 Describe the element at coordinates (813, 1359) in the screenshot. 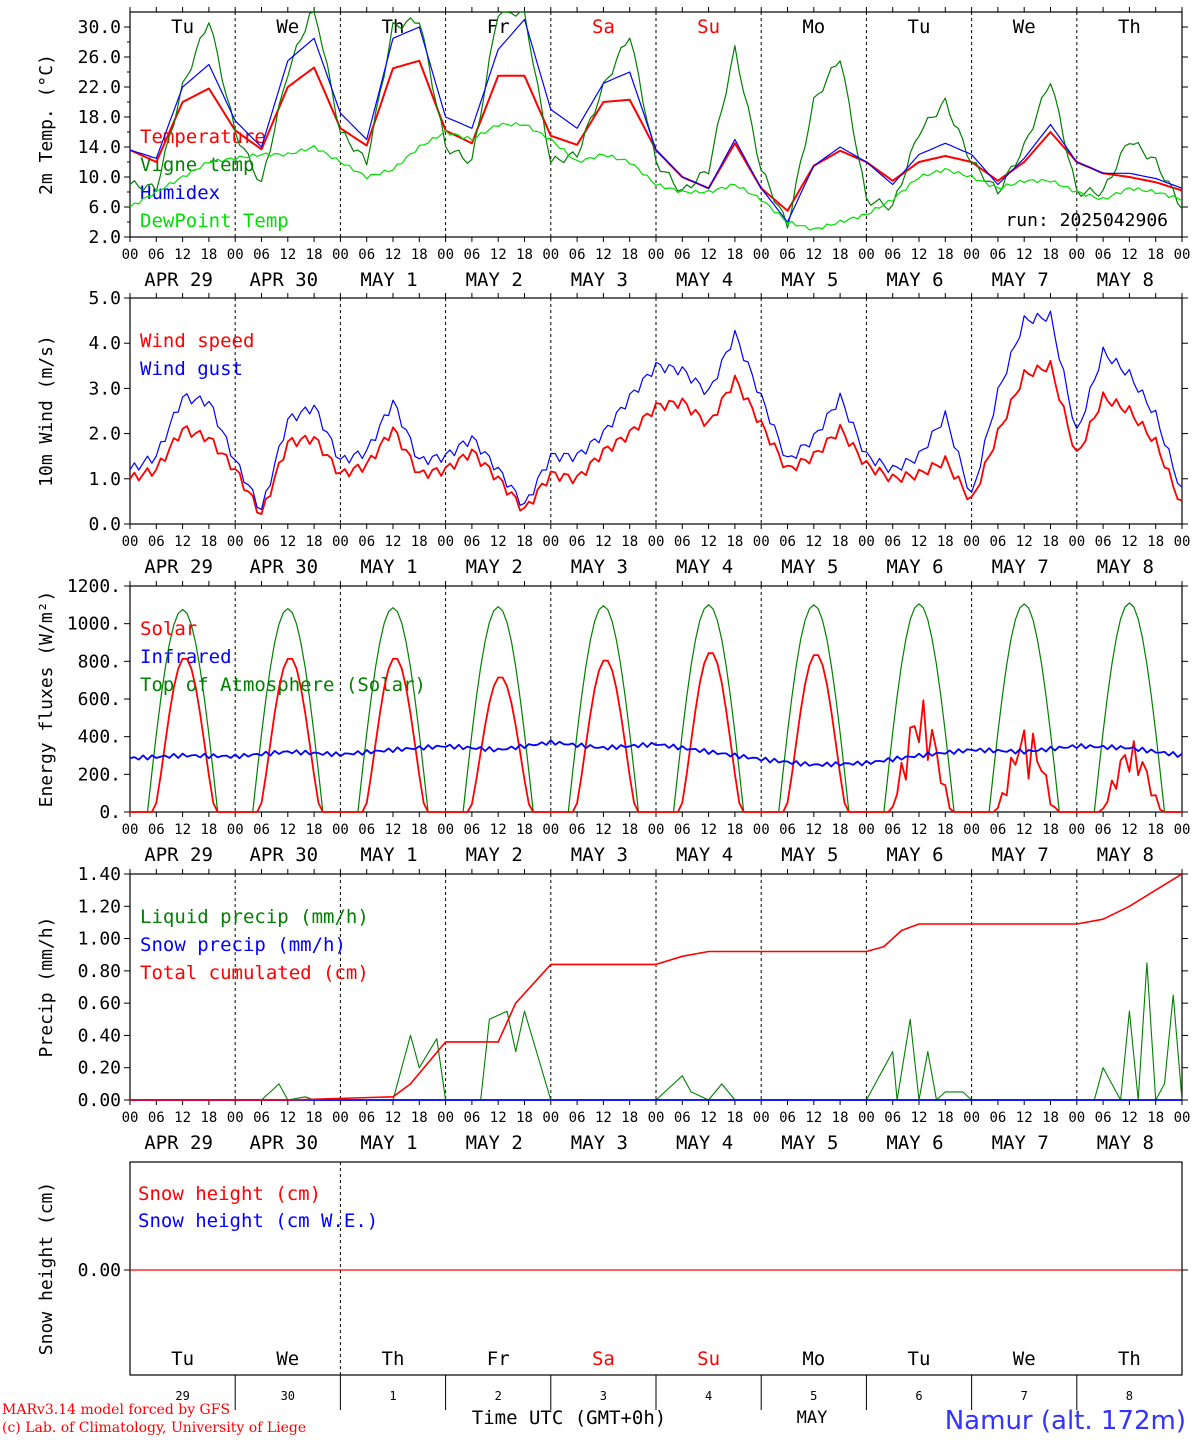

I see `weekday-label-bottom: Mo` at that location.